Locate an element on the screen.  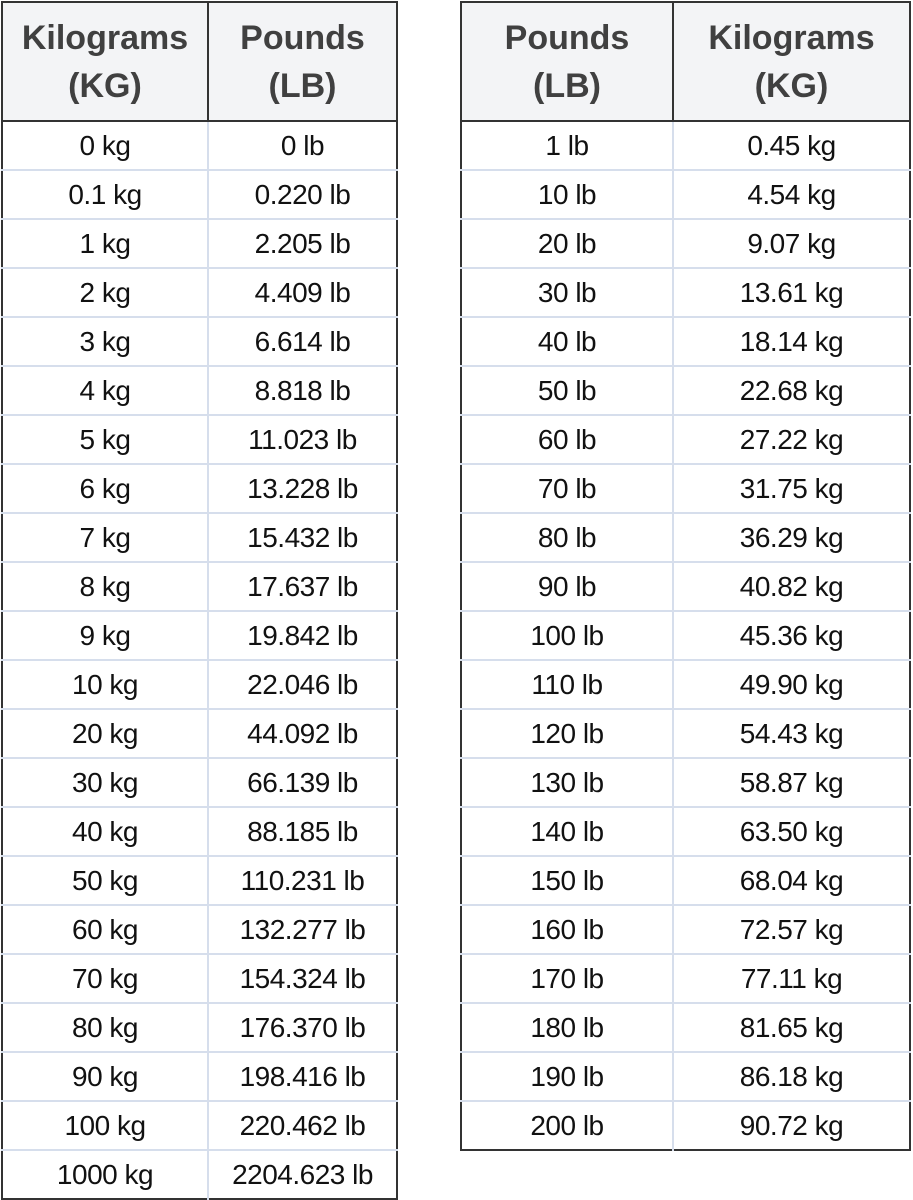
table-row: 1 lb 0.45 kg is located at coordinates (685, 146).